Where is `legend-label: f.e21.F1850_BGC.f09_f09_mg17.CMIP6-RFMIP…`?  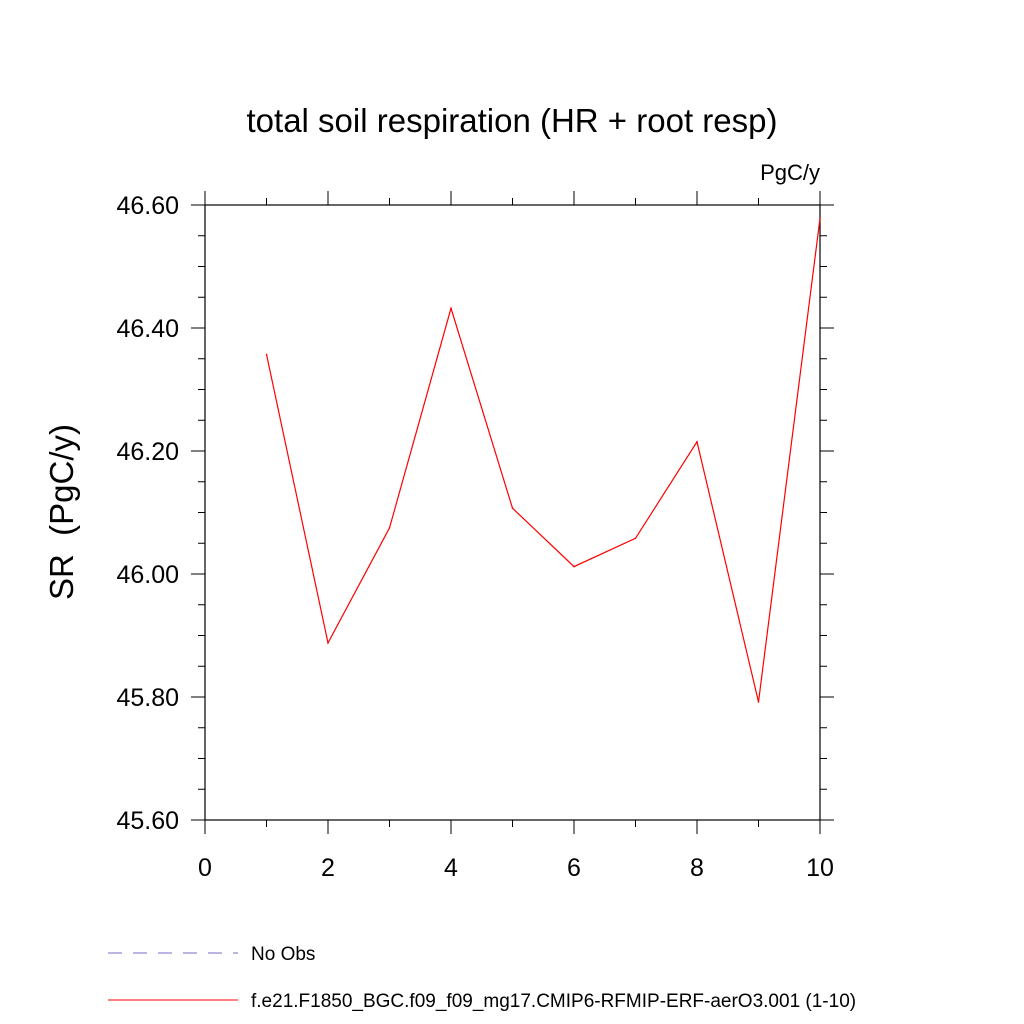 legend-label: f.e21.F1850_BGC.f09_f09_mg17.CMIP6-RFMIP… is located at coordinates (553, 1001).